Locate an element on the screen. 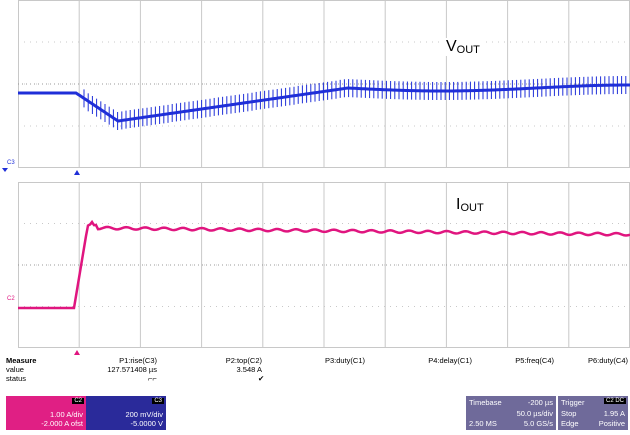 This screenshot has width=630, height=435. c3-level-marker is located at coordinates (5, 170).